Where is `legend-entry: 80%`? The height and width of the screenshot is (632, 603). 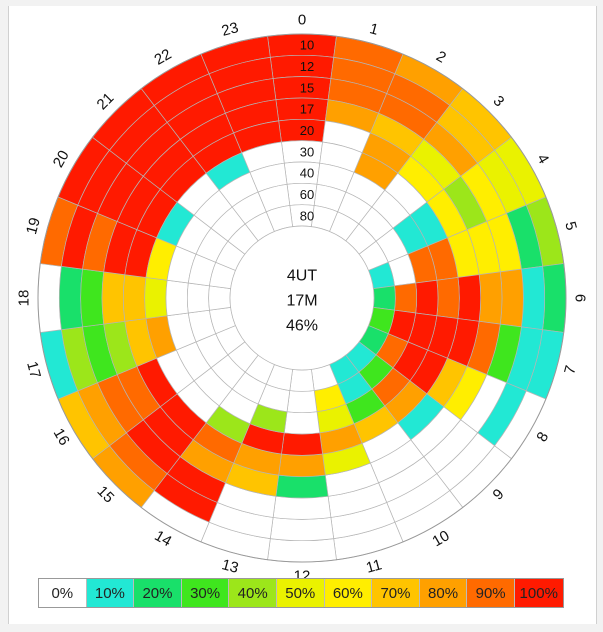
legend-entry: 80% is located at coordinates (443, 593).